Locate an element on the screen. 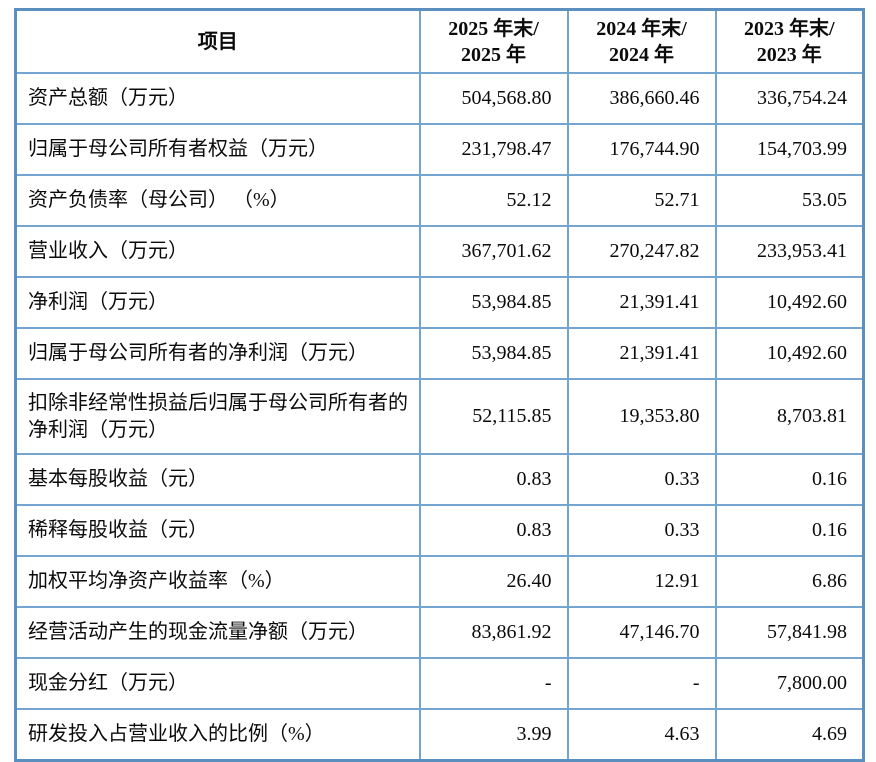 The image size is (876, 762). header-cell-2024: 2024 年末/ 2024 年 is located at coordinates (641, 41).